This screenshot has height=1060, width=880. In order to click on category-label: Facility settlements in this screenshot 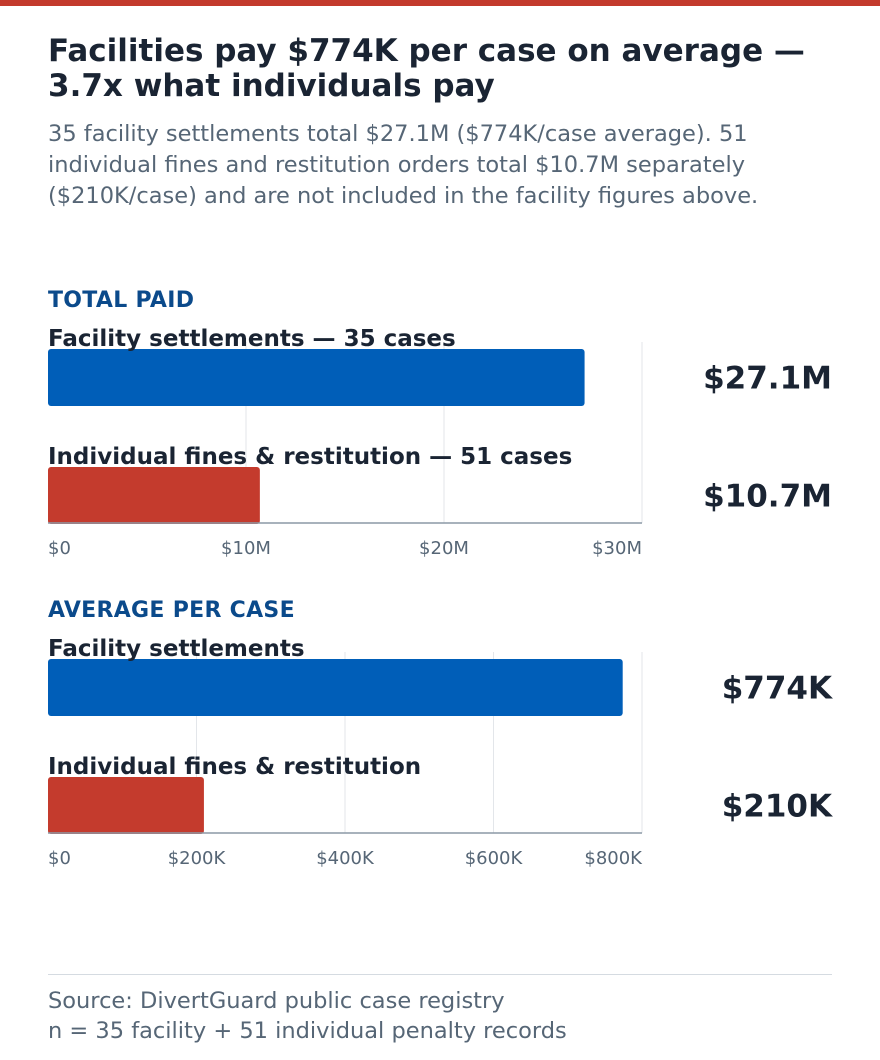, I will do `click(176, 649)`.